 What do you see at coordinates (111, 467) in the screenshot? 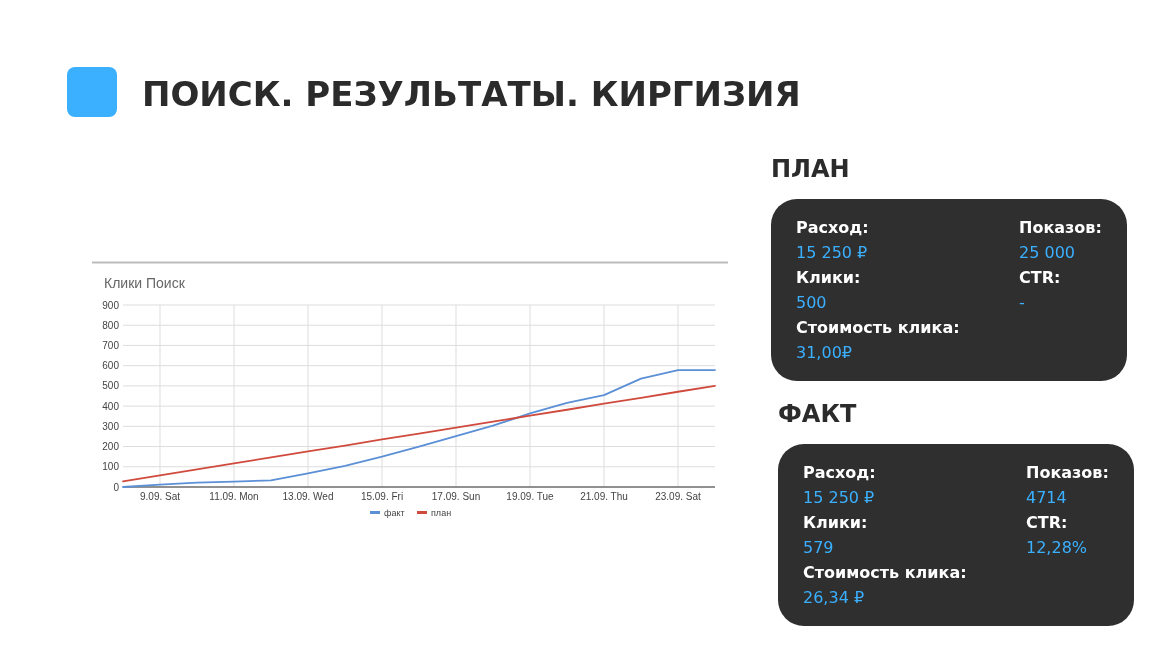
I see `y-tick-label: 100` at bounding box center [111, 467].